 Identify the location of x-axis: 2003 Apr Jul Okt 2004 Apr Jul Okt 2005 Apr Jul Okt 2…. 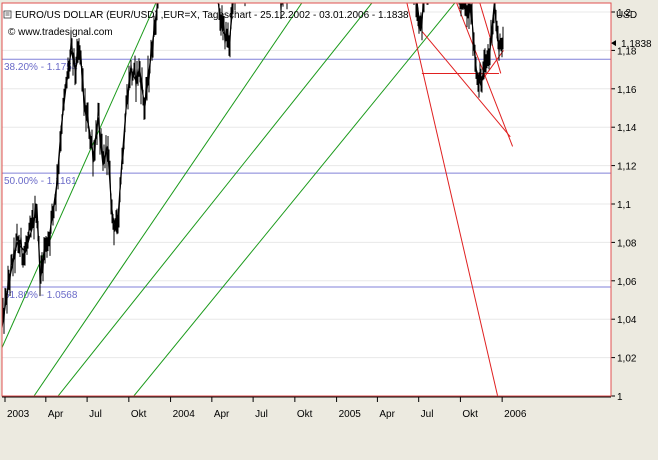
(306, 408).